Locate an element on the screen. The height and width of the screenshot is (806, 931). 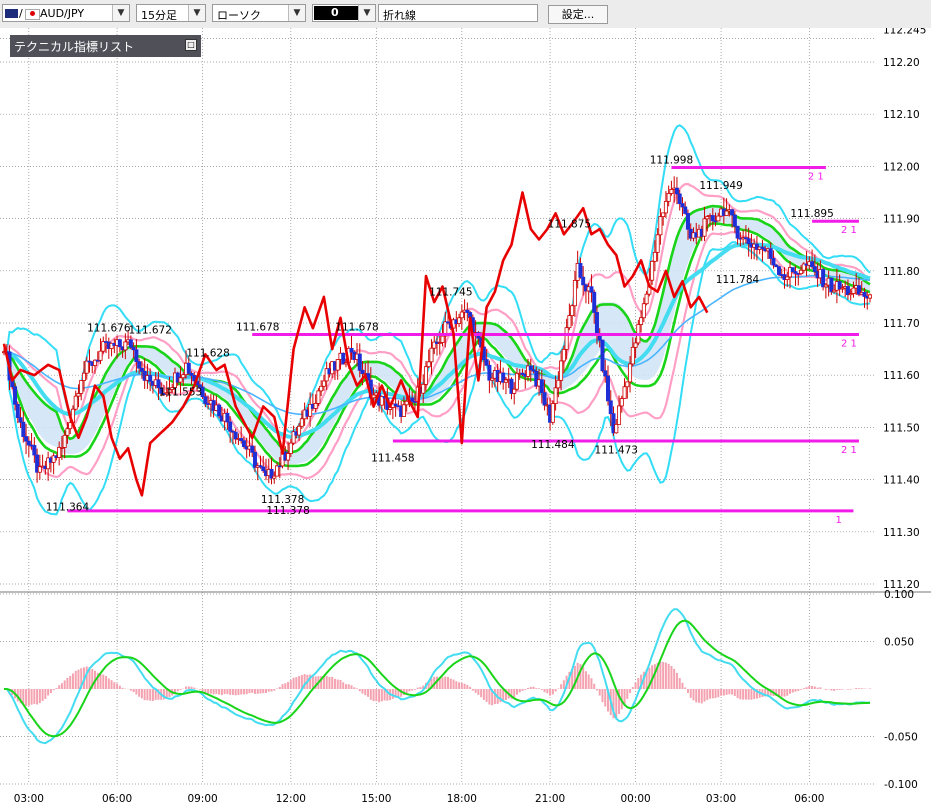
x-tick-label: 06:00 is located at coordinates (809, 799).